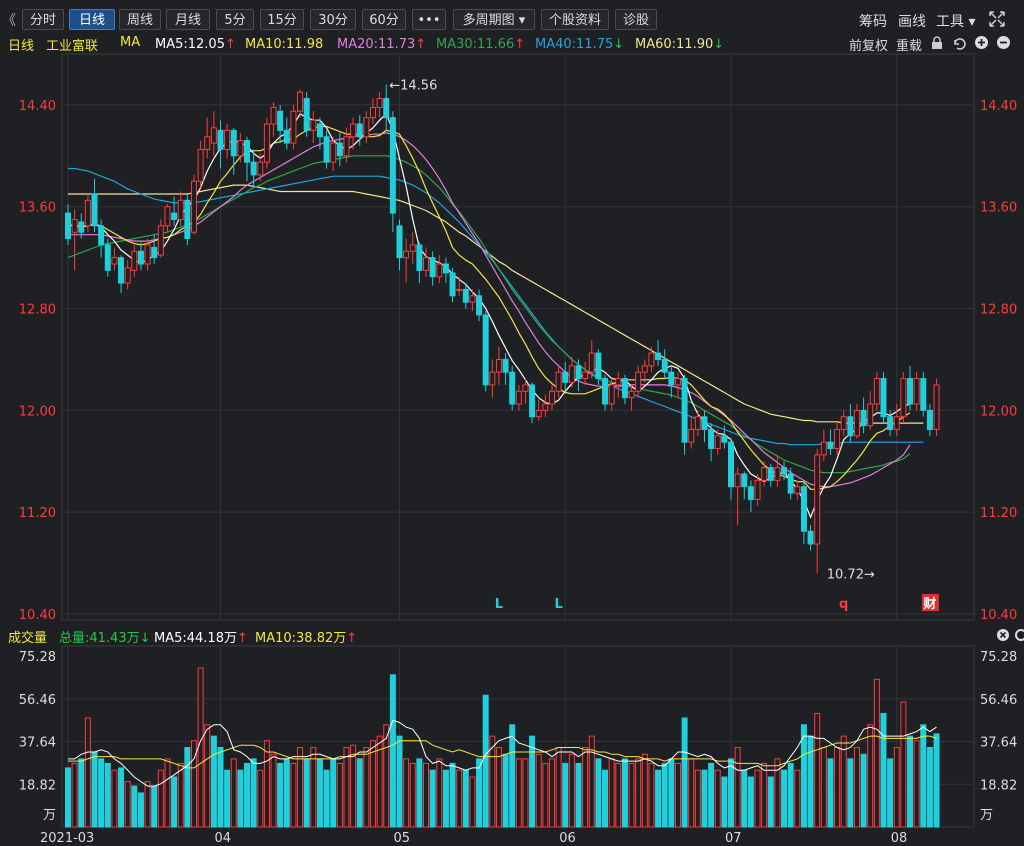  What do you see at coordinates (636, 19) in the screenshot?
I see `period-button-11: 诊股` at bounding box center [636, 19].